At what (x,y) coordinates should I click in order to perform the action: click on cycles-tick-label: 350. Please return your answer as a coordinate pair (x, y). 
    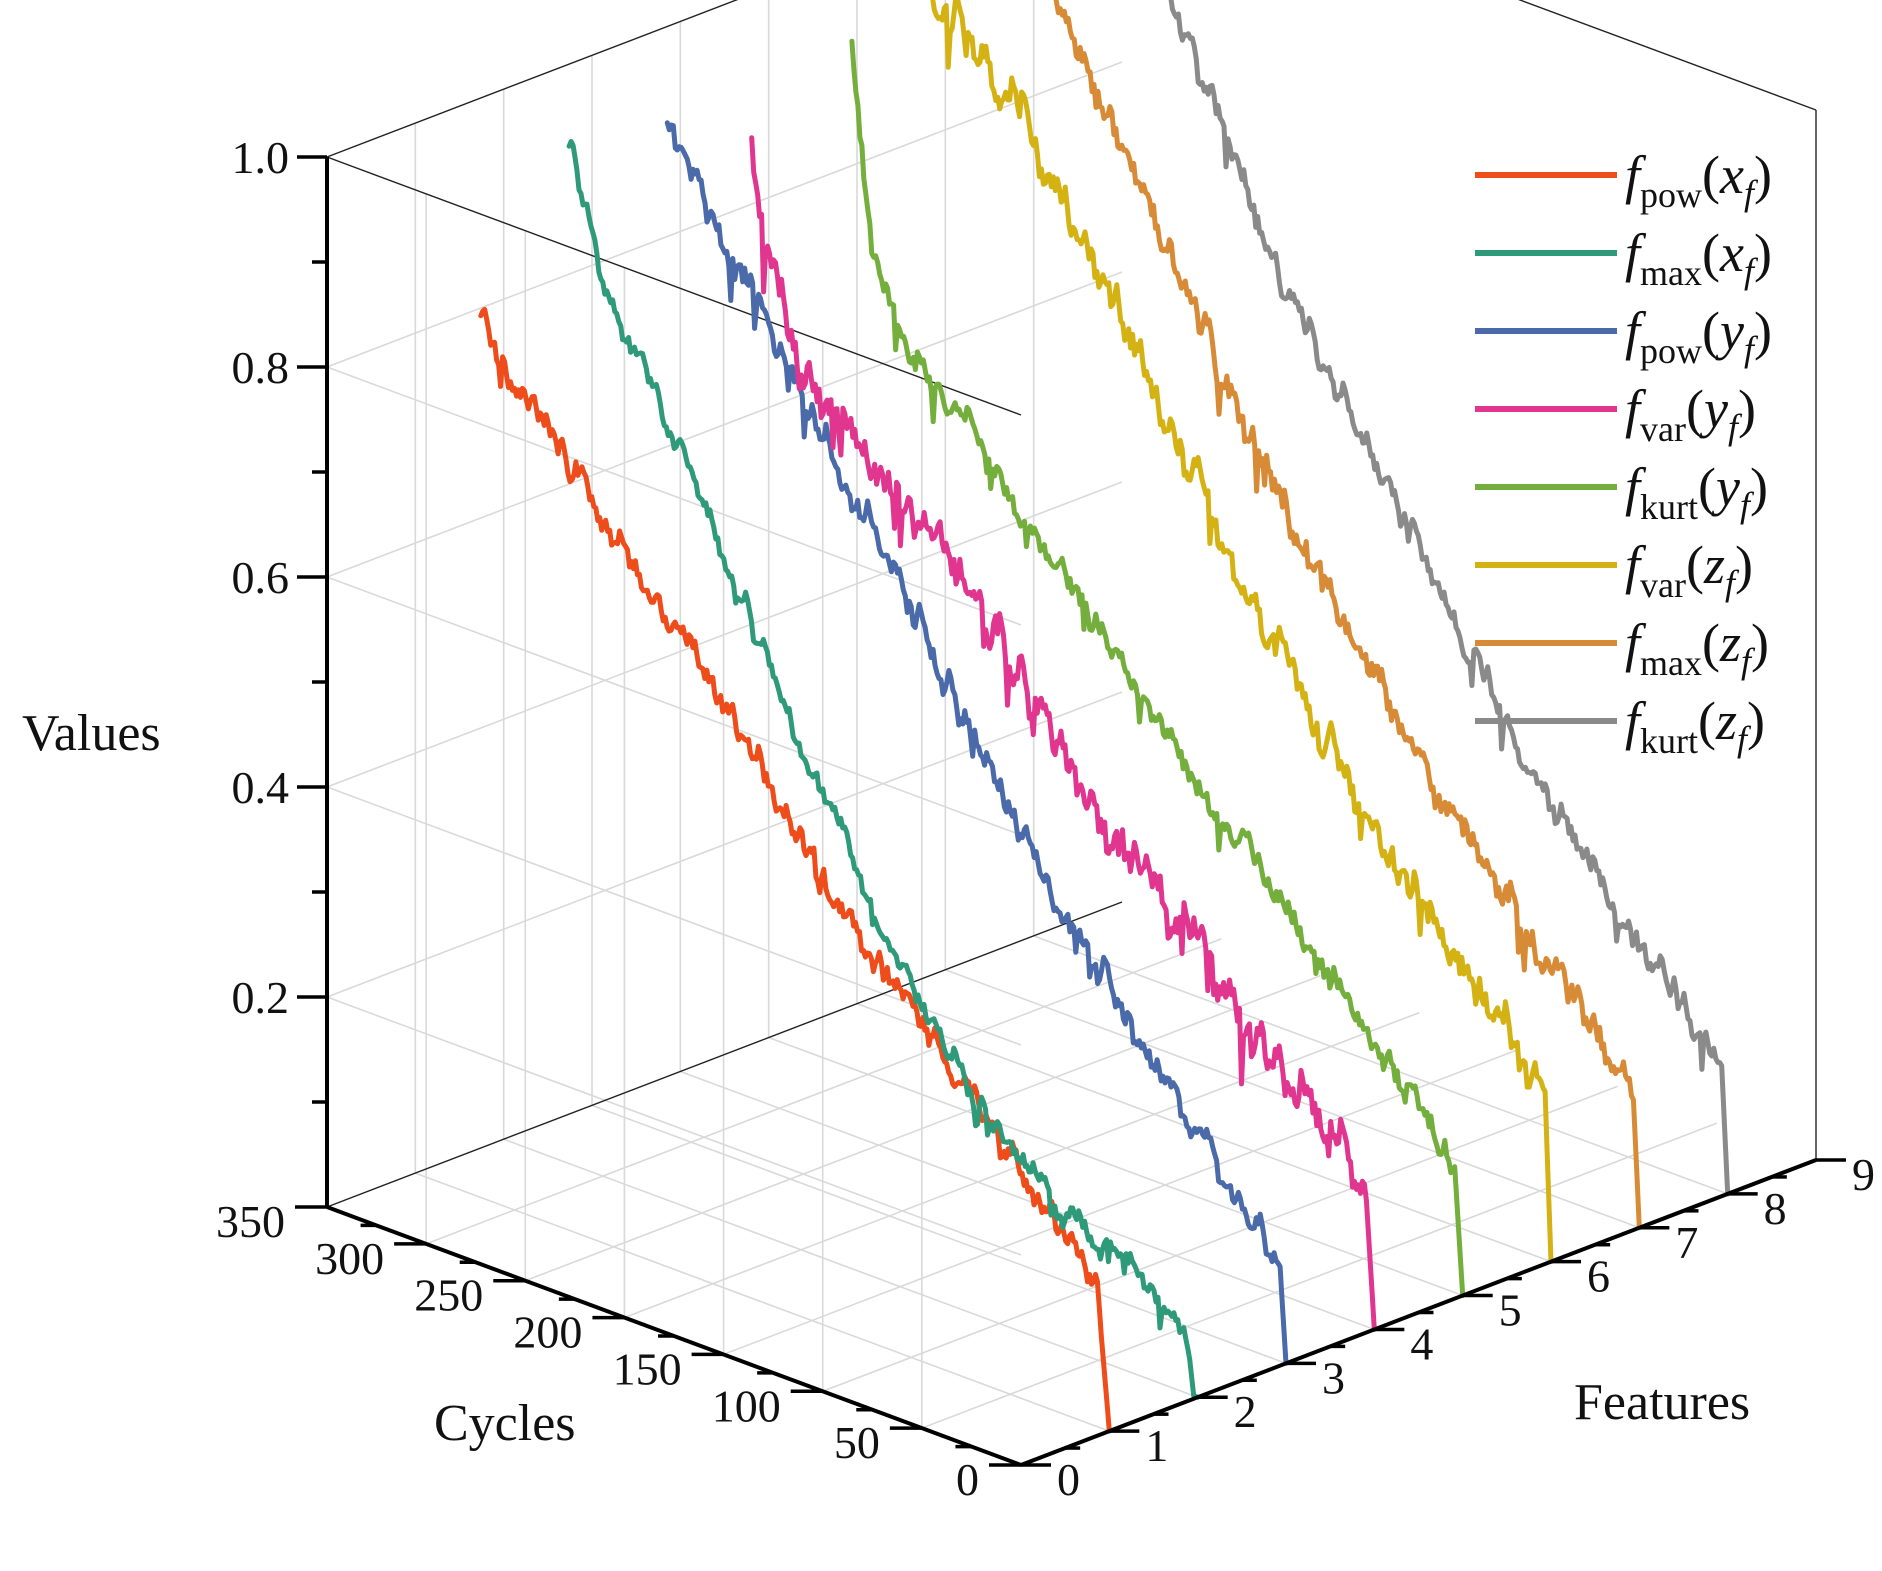
    Looking at the image, I should click on (250, 1221).